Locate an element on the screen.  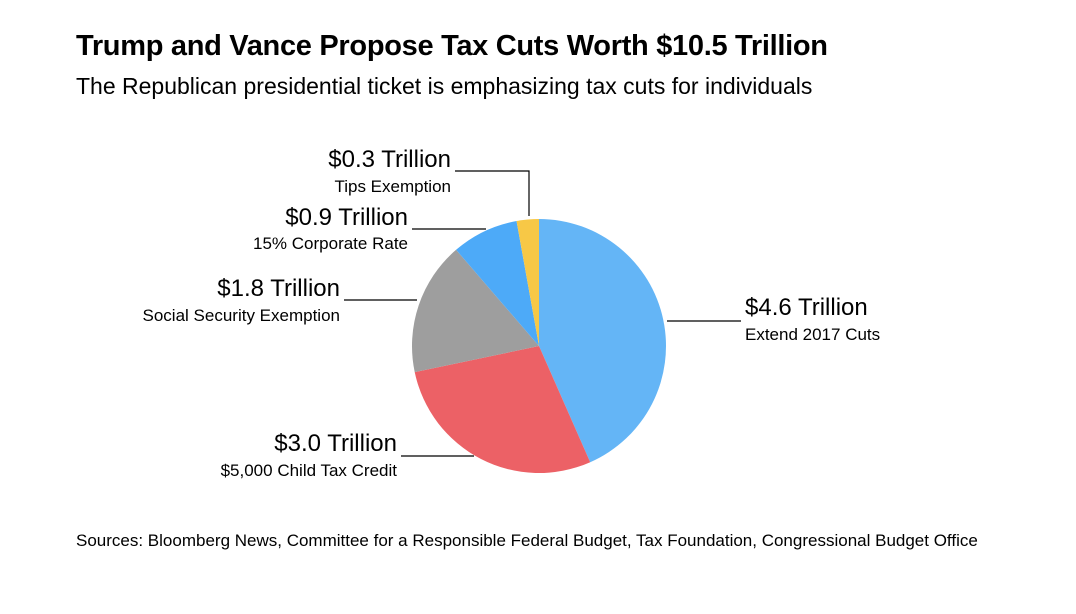
category-label-social-security-exemption: Social Security Exemption is located at coordinates (241, 315).